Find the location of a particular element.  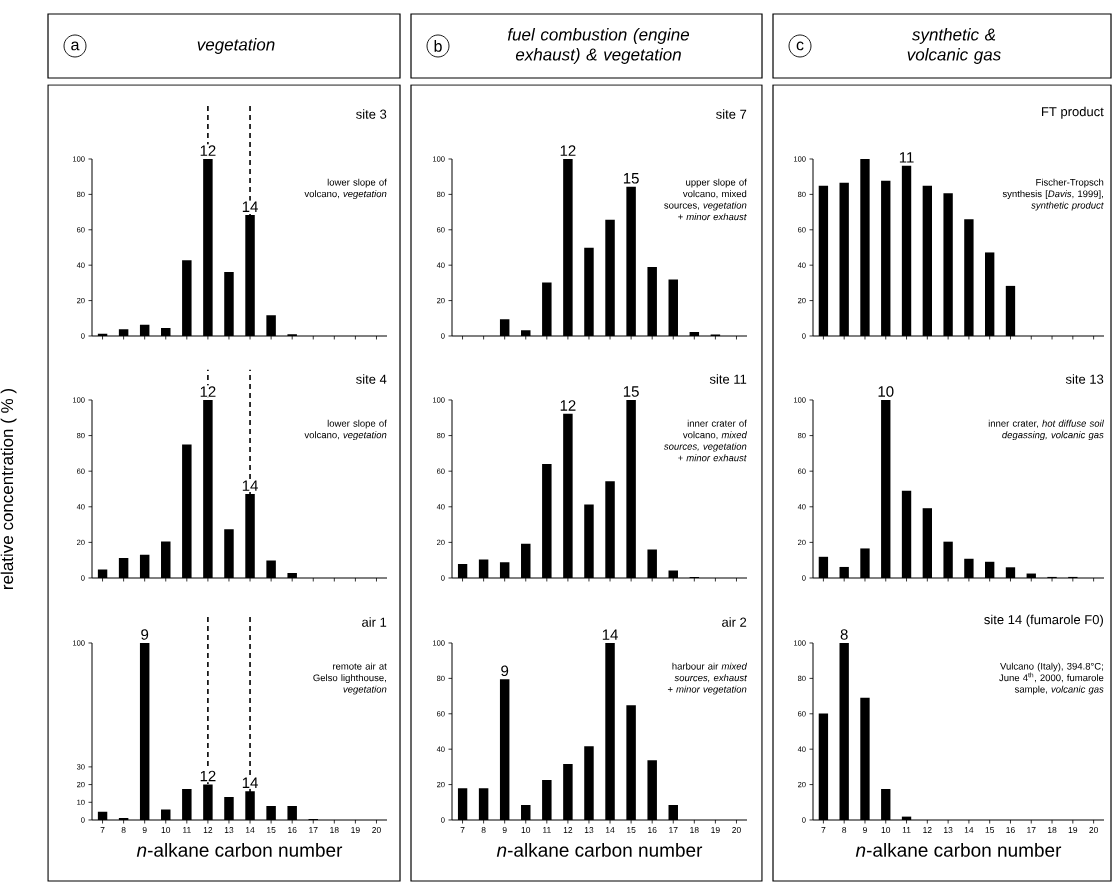

annotation: inner crater, hot diffuse soil degassing, volcanic gas is located at coordinates (1046, 430).